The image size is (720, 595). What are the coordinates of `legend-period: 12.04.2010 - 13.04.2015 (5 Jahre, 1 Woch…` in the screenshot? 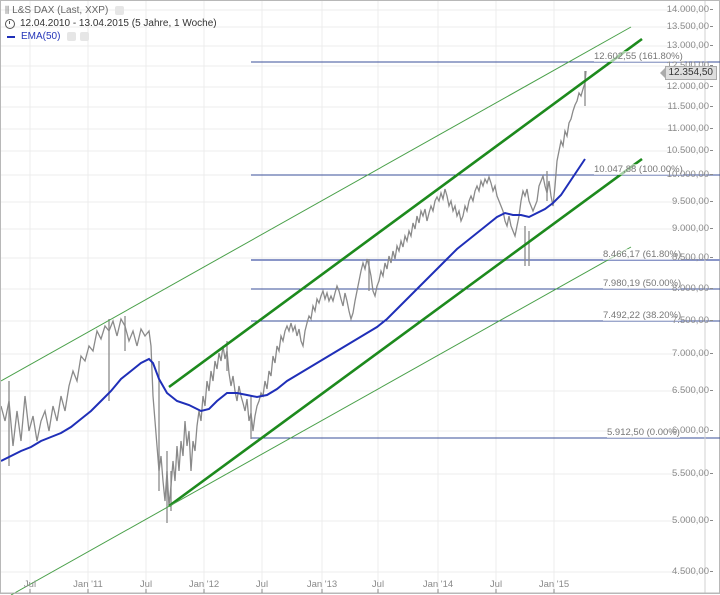 It's located at (111, 23).